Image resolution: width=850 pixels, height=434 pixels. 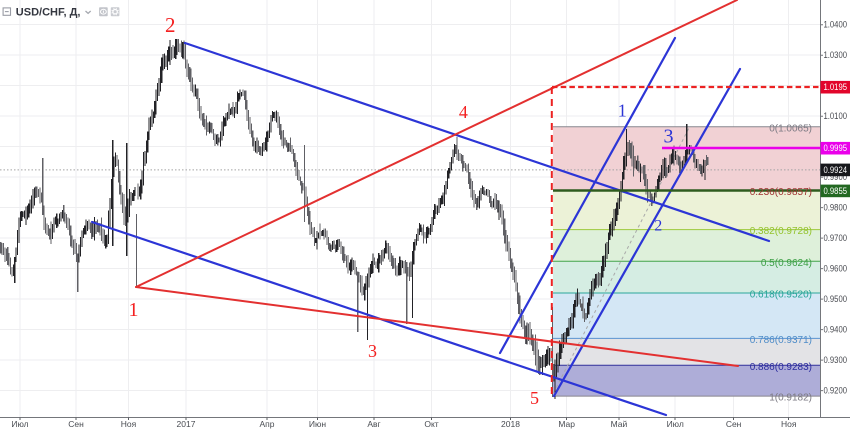 What do you see at coordinates (836, 208) in the screenshot?
I see `svg-text: 0.9800` at bounding box center [836, 208].